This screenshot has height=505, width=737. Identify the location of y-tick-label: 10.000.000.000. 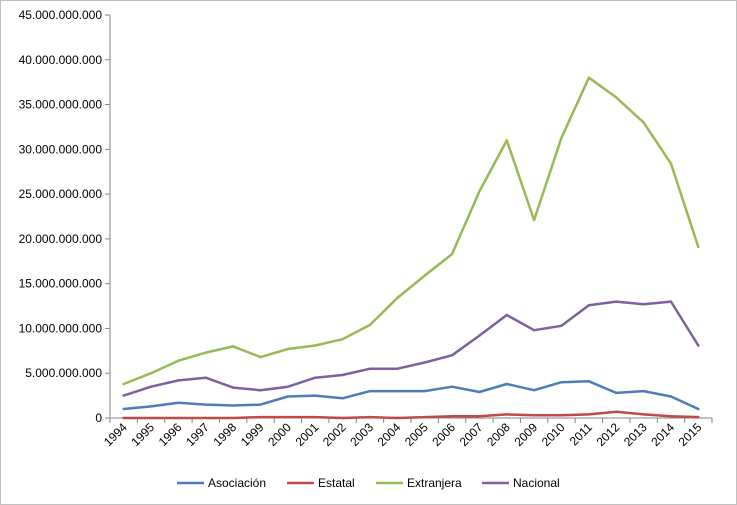
(61, 328).